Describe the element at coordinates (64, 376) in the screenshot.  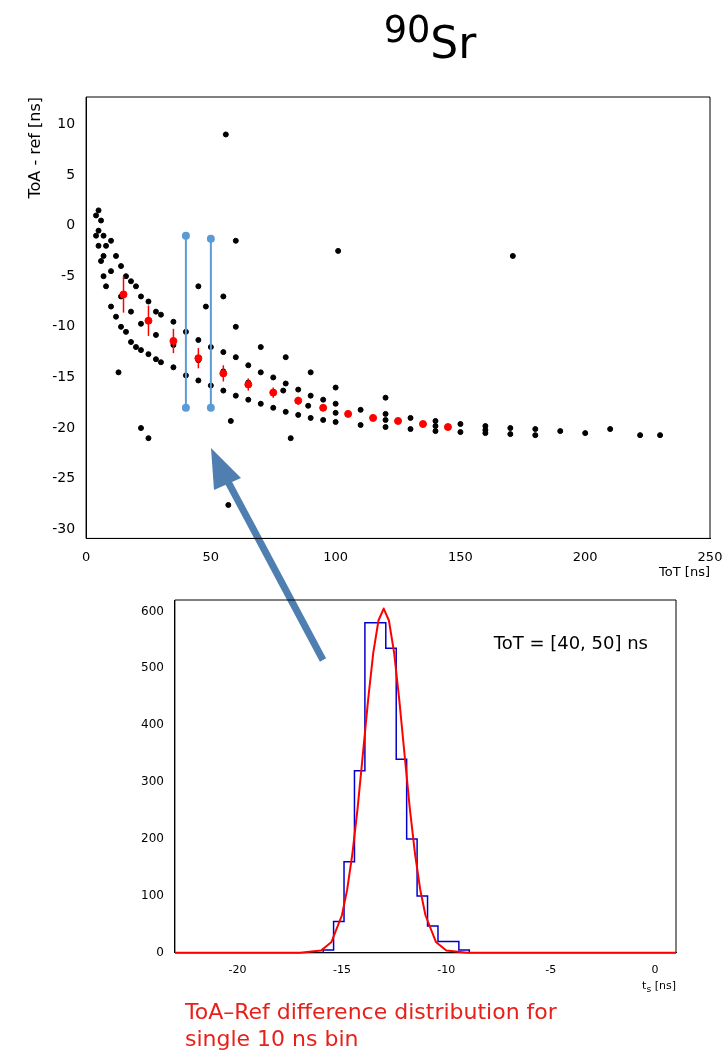
I see `y-tick-label: -15` at that location.